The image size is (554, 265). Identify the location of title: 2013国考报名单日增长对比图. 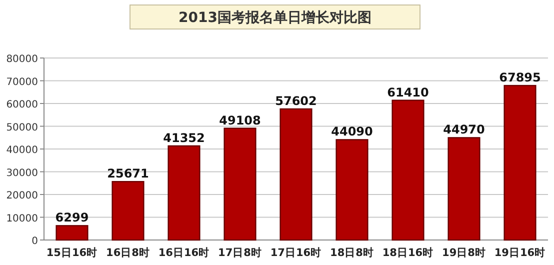
(275, 17).